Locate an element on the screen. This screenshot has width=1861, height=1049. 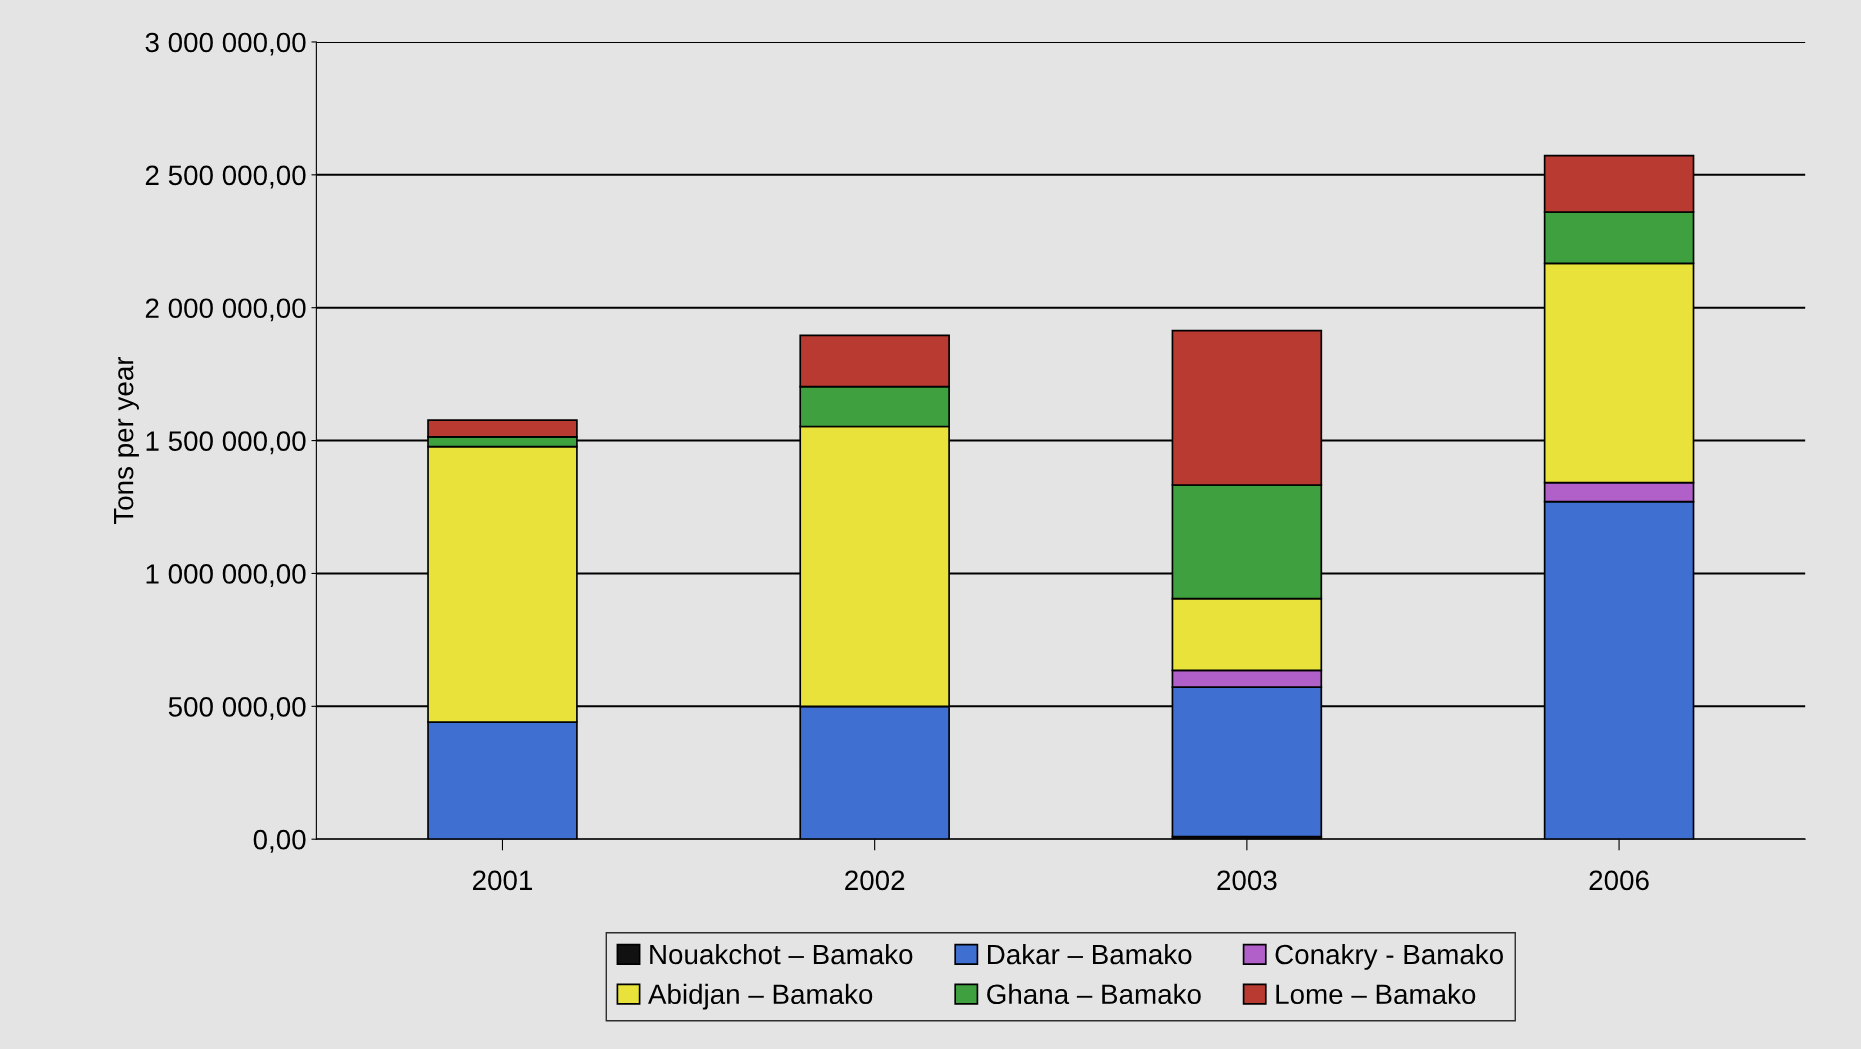
x-tick-label: 2001 is located at coordinates (502, 880).